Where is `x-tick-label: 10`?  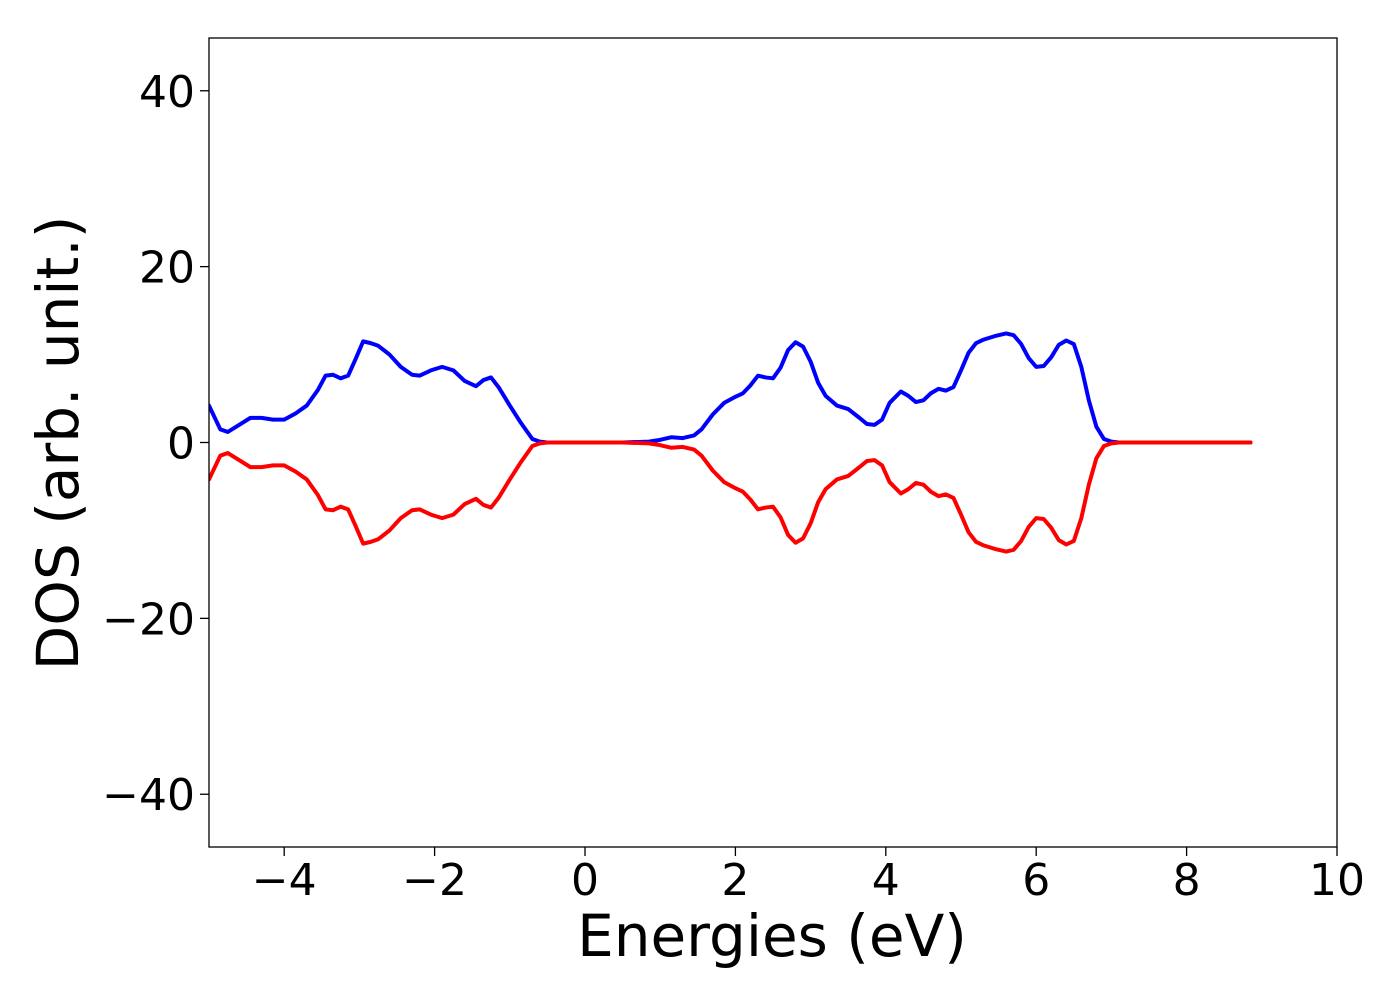 x-tick-label: 10 is located at coordinates (1337, 880).